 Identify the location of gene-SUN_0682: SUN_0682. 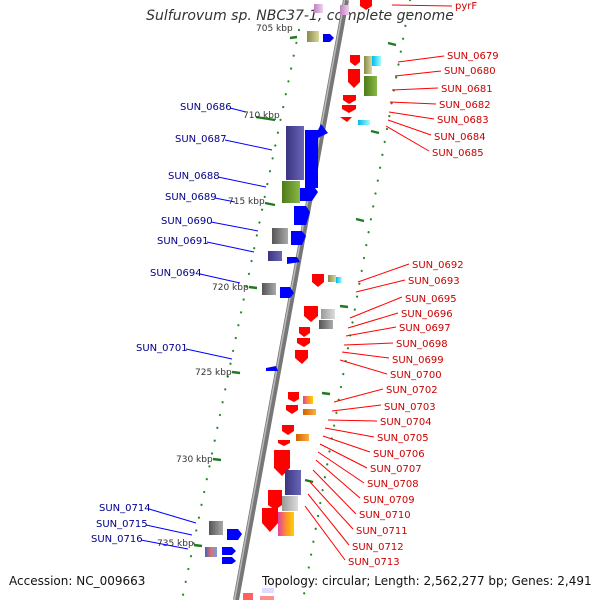
(440, 105).